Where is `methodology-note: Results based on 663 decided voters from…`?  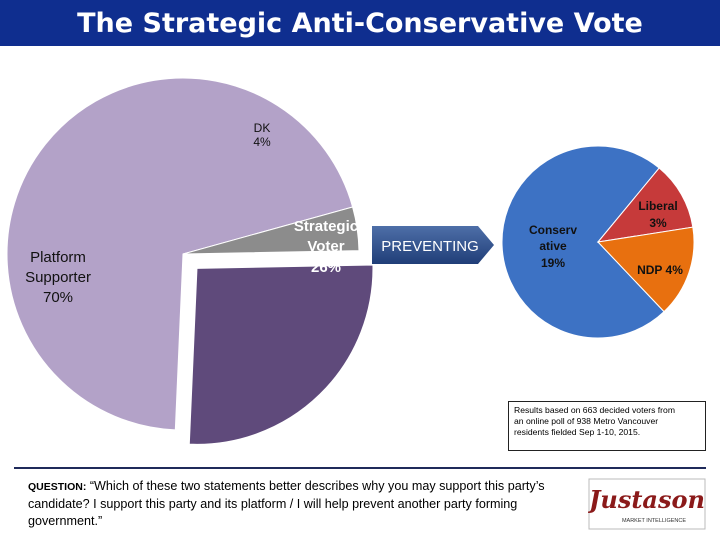
methodology-note: Results based on 663 decided voters from… is located at coordinates (607, 426).